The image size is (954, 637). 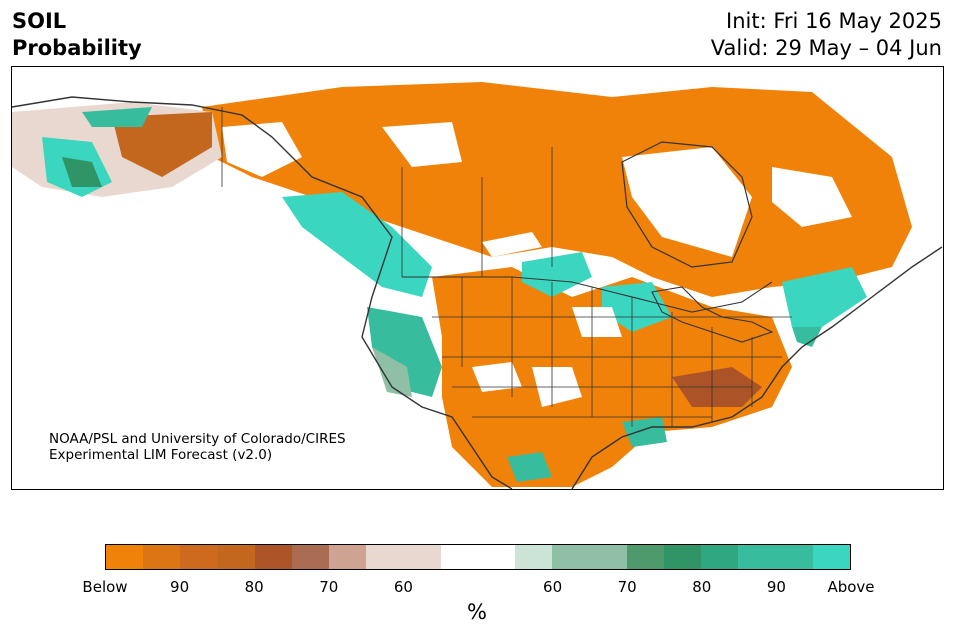 What do you see at coordinates (826, 48) in the screenshot?
I see `valid-date: Valid: 29 May – 04 Jun` at bounding box center [826, 48].